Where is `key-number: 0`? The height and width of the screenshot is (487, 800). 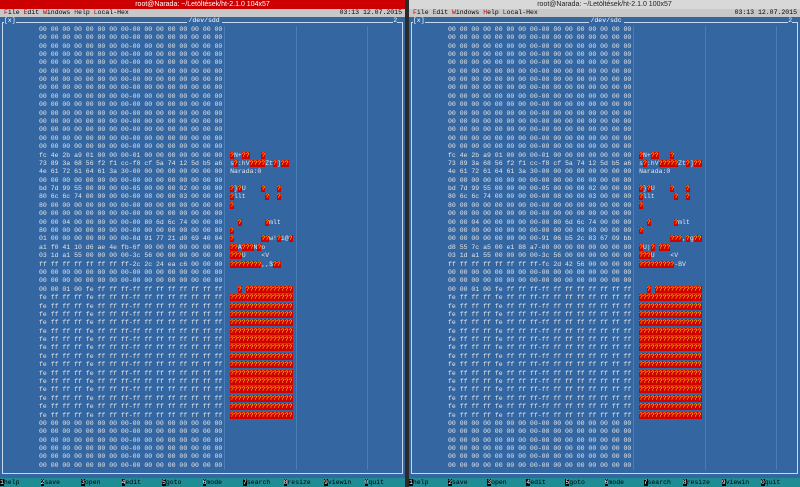
key-number: 0 is located at coordinates (762, 482).